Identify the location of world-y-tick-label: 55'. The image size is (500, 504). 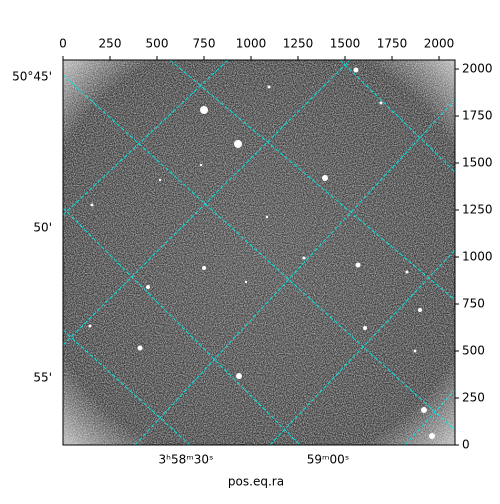
(42, 378).